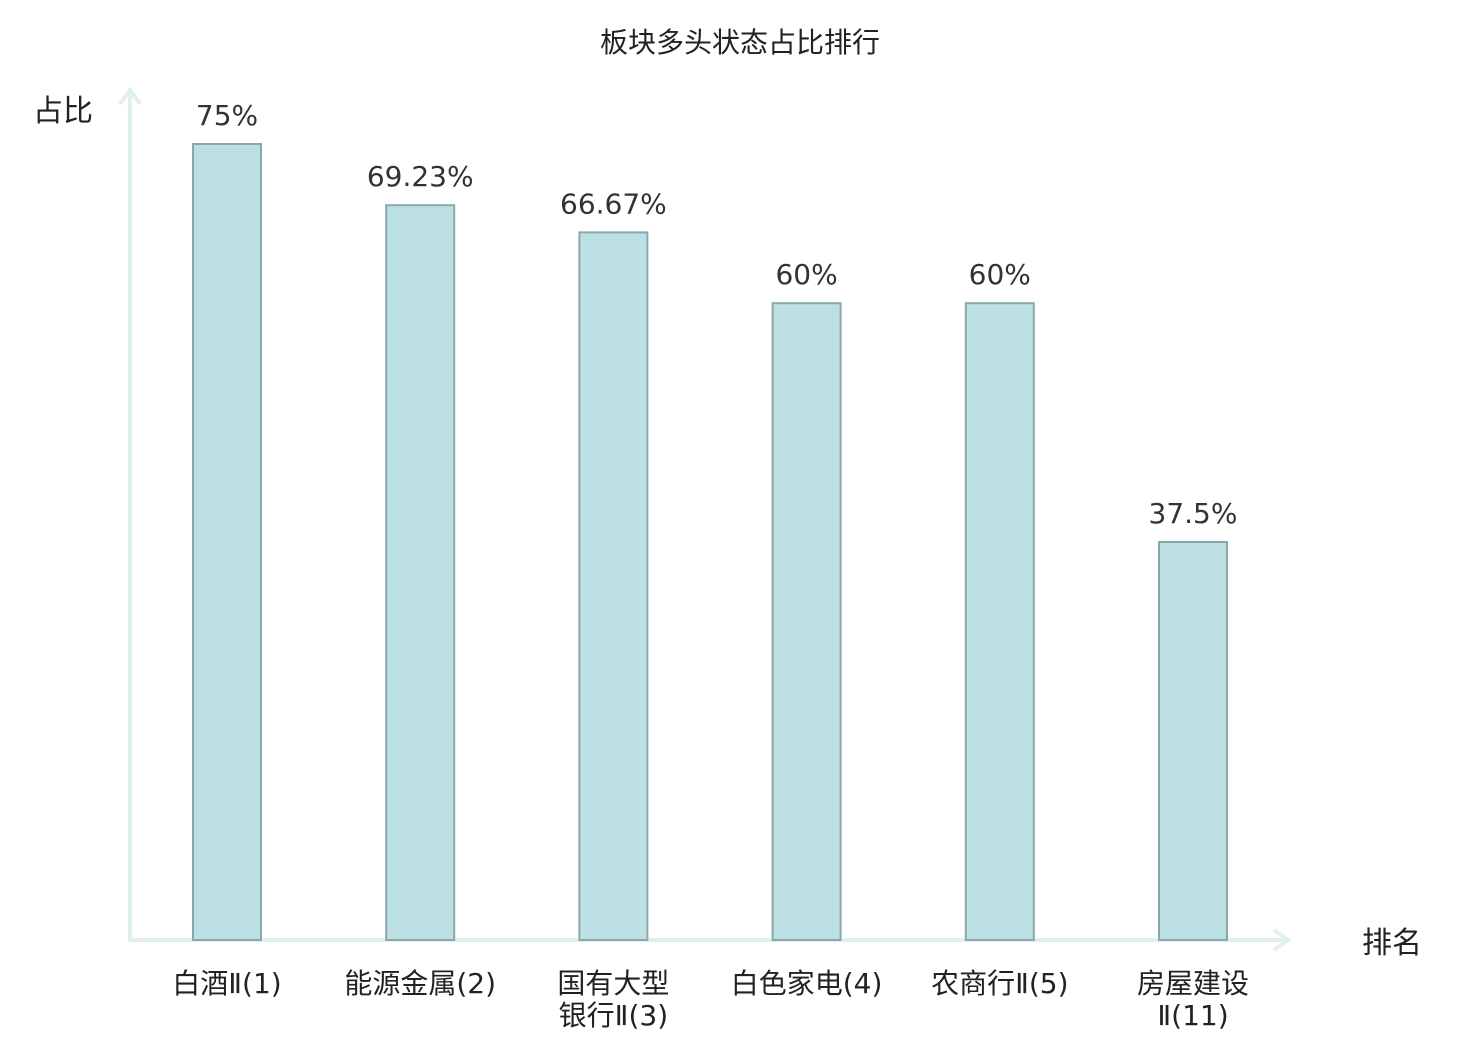 The height and width of the screenshot is (1040, 1480). I want to click on y-axis, so click(130, 513).